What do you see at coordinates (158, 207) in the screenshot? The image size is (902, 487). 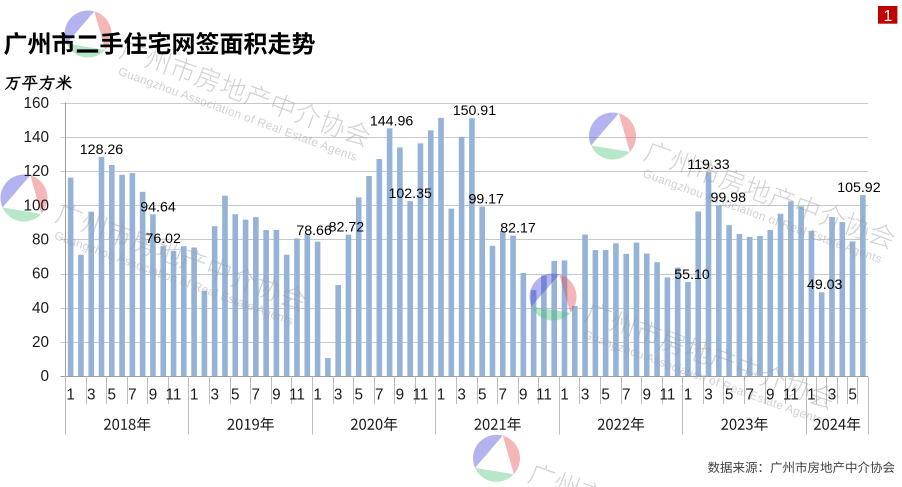 I see `svg-text: 94.64` at bounding box center [158, 207].